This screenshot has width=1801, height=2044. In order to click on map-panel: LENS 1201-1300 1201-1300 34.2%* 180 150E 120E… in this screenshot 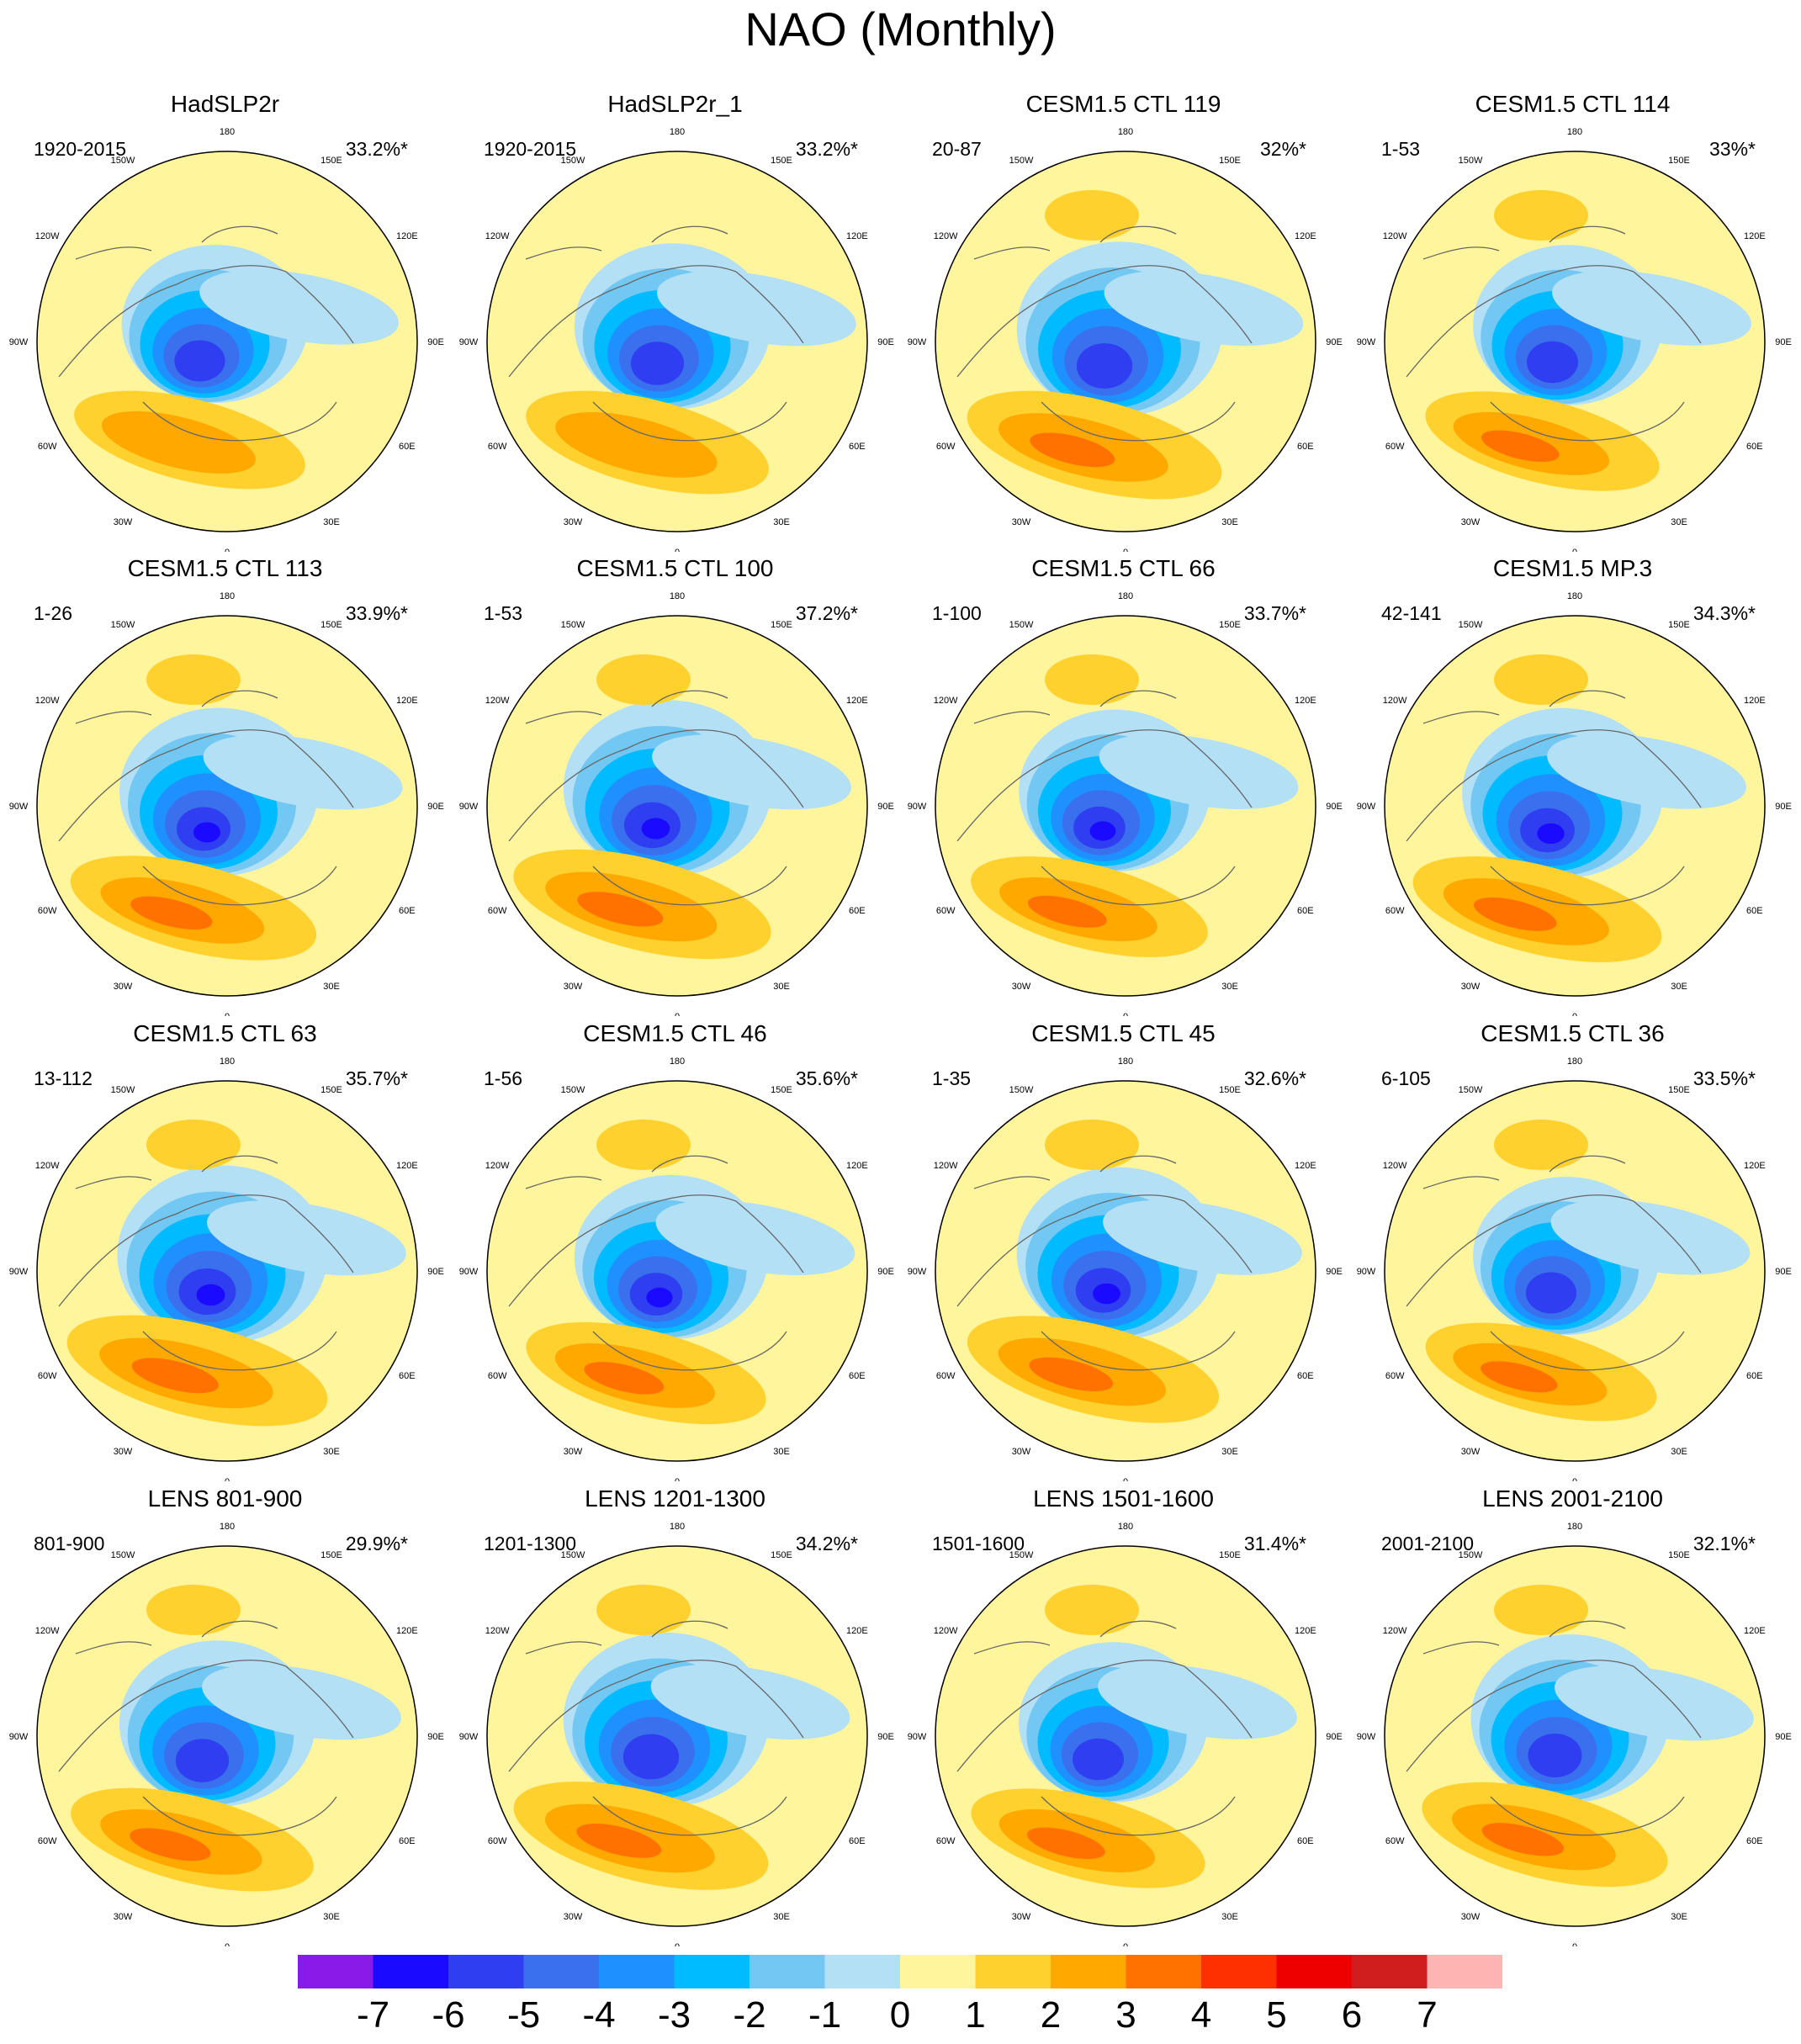, I will do `click(675, 1715)`.